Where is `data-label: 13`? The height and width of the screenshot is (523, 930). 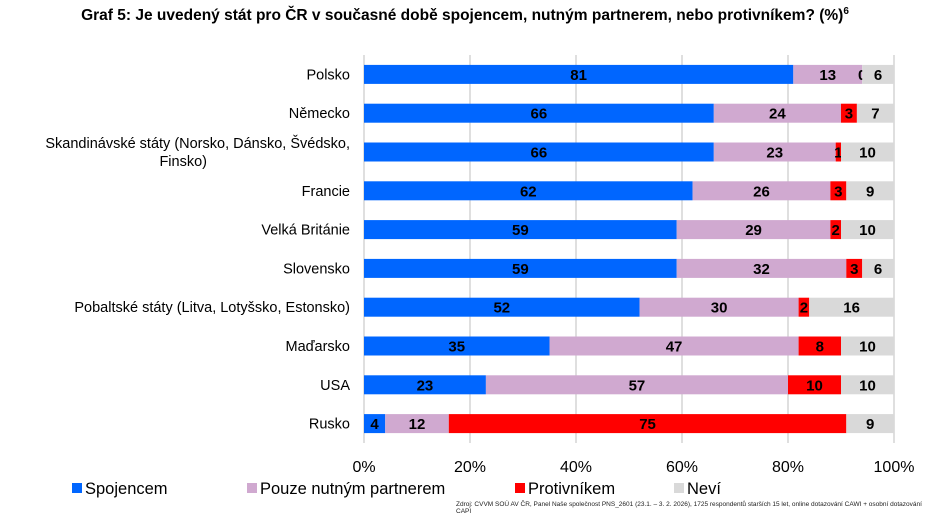 data-label: 13 is located at coordinates (827, 75).